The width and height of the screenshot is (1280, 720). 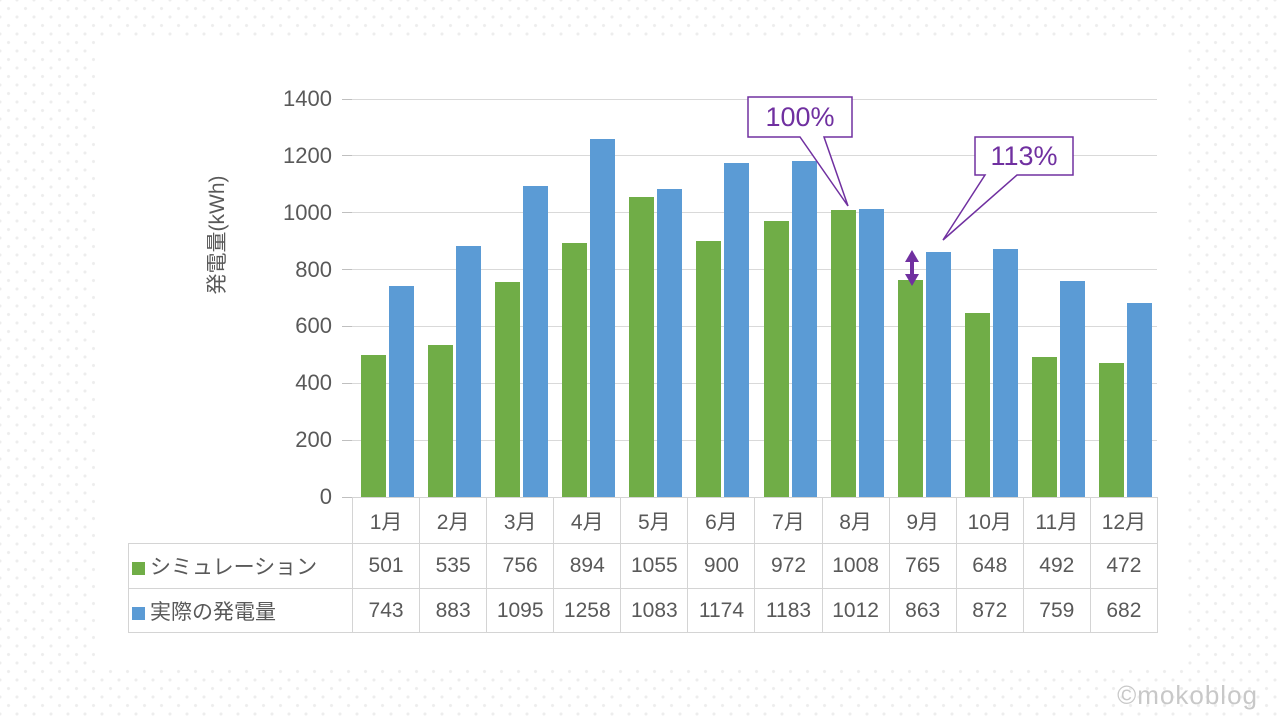 I want to click on table-cell: 1258, so click(x=587, y=610).